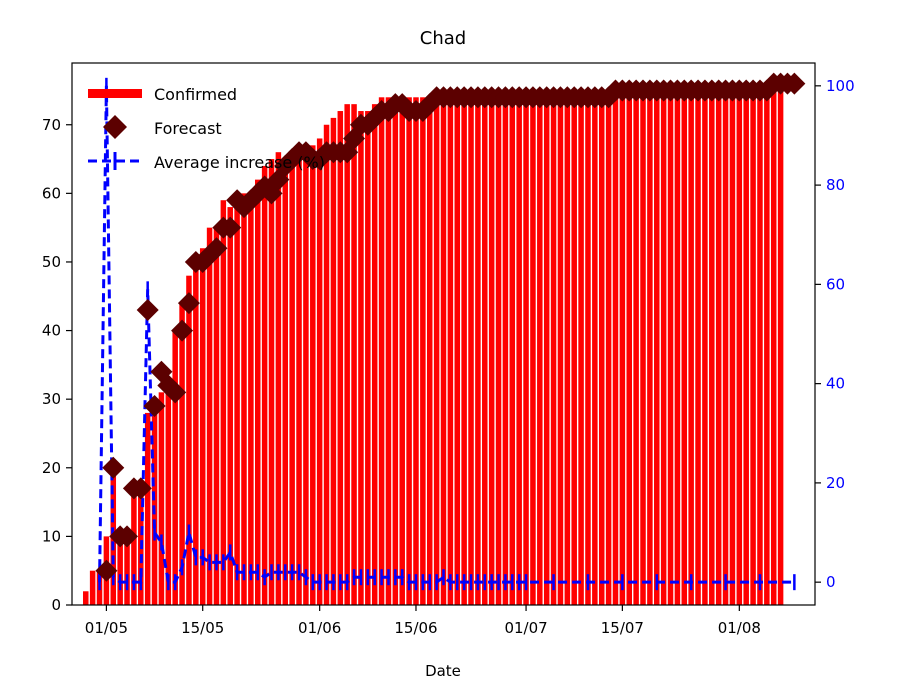 This screenshot has width=900, height=700. Describe the element at coordinates (835, 384) in the screenshot. I see `y2-tick-label: 40` at that location.